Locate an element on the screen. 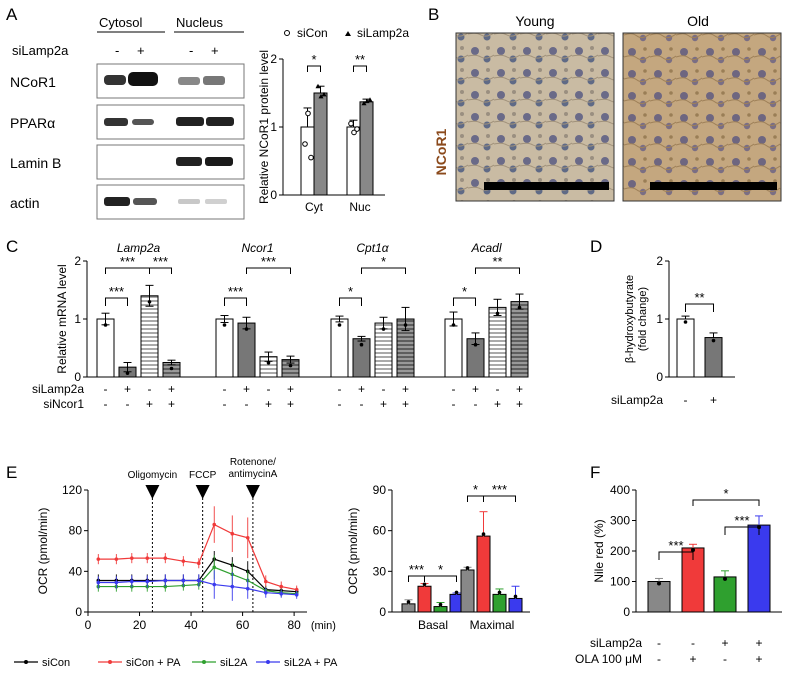 The height and width of the screenshot is (676, 788). legend-label: siLamp2a is located at coordinates (383, 33).